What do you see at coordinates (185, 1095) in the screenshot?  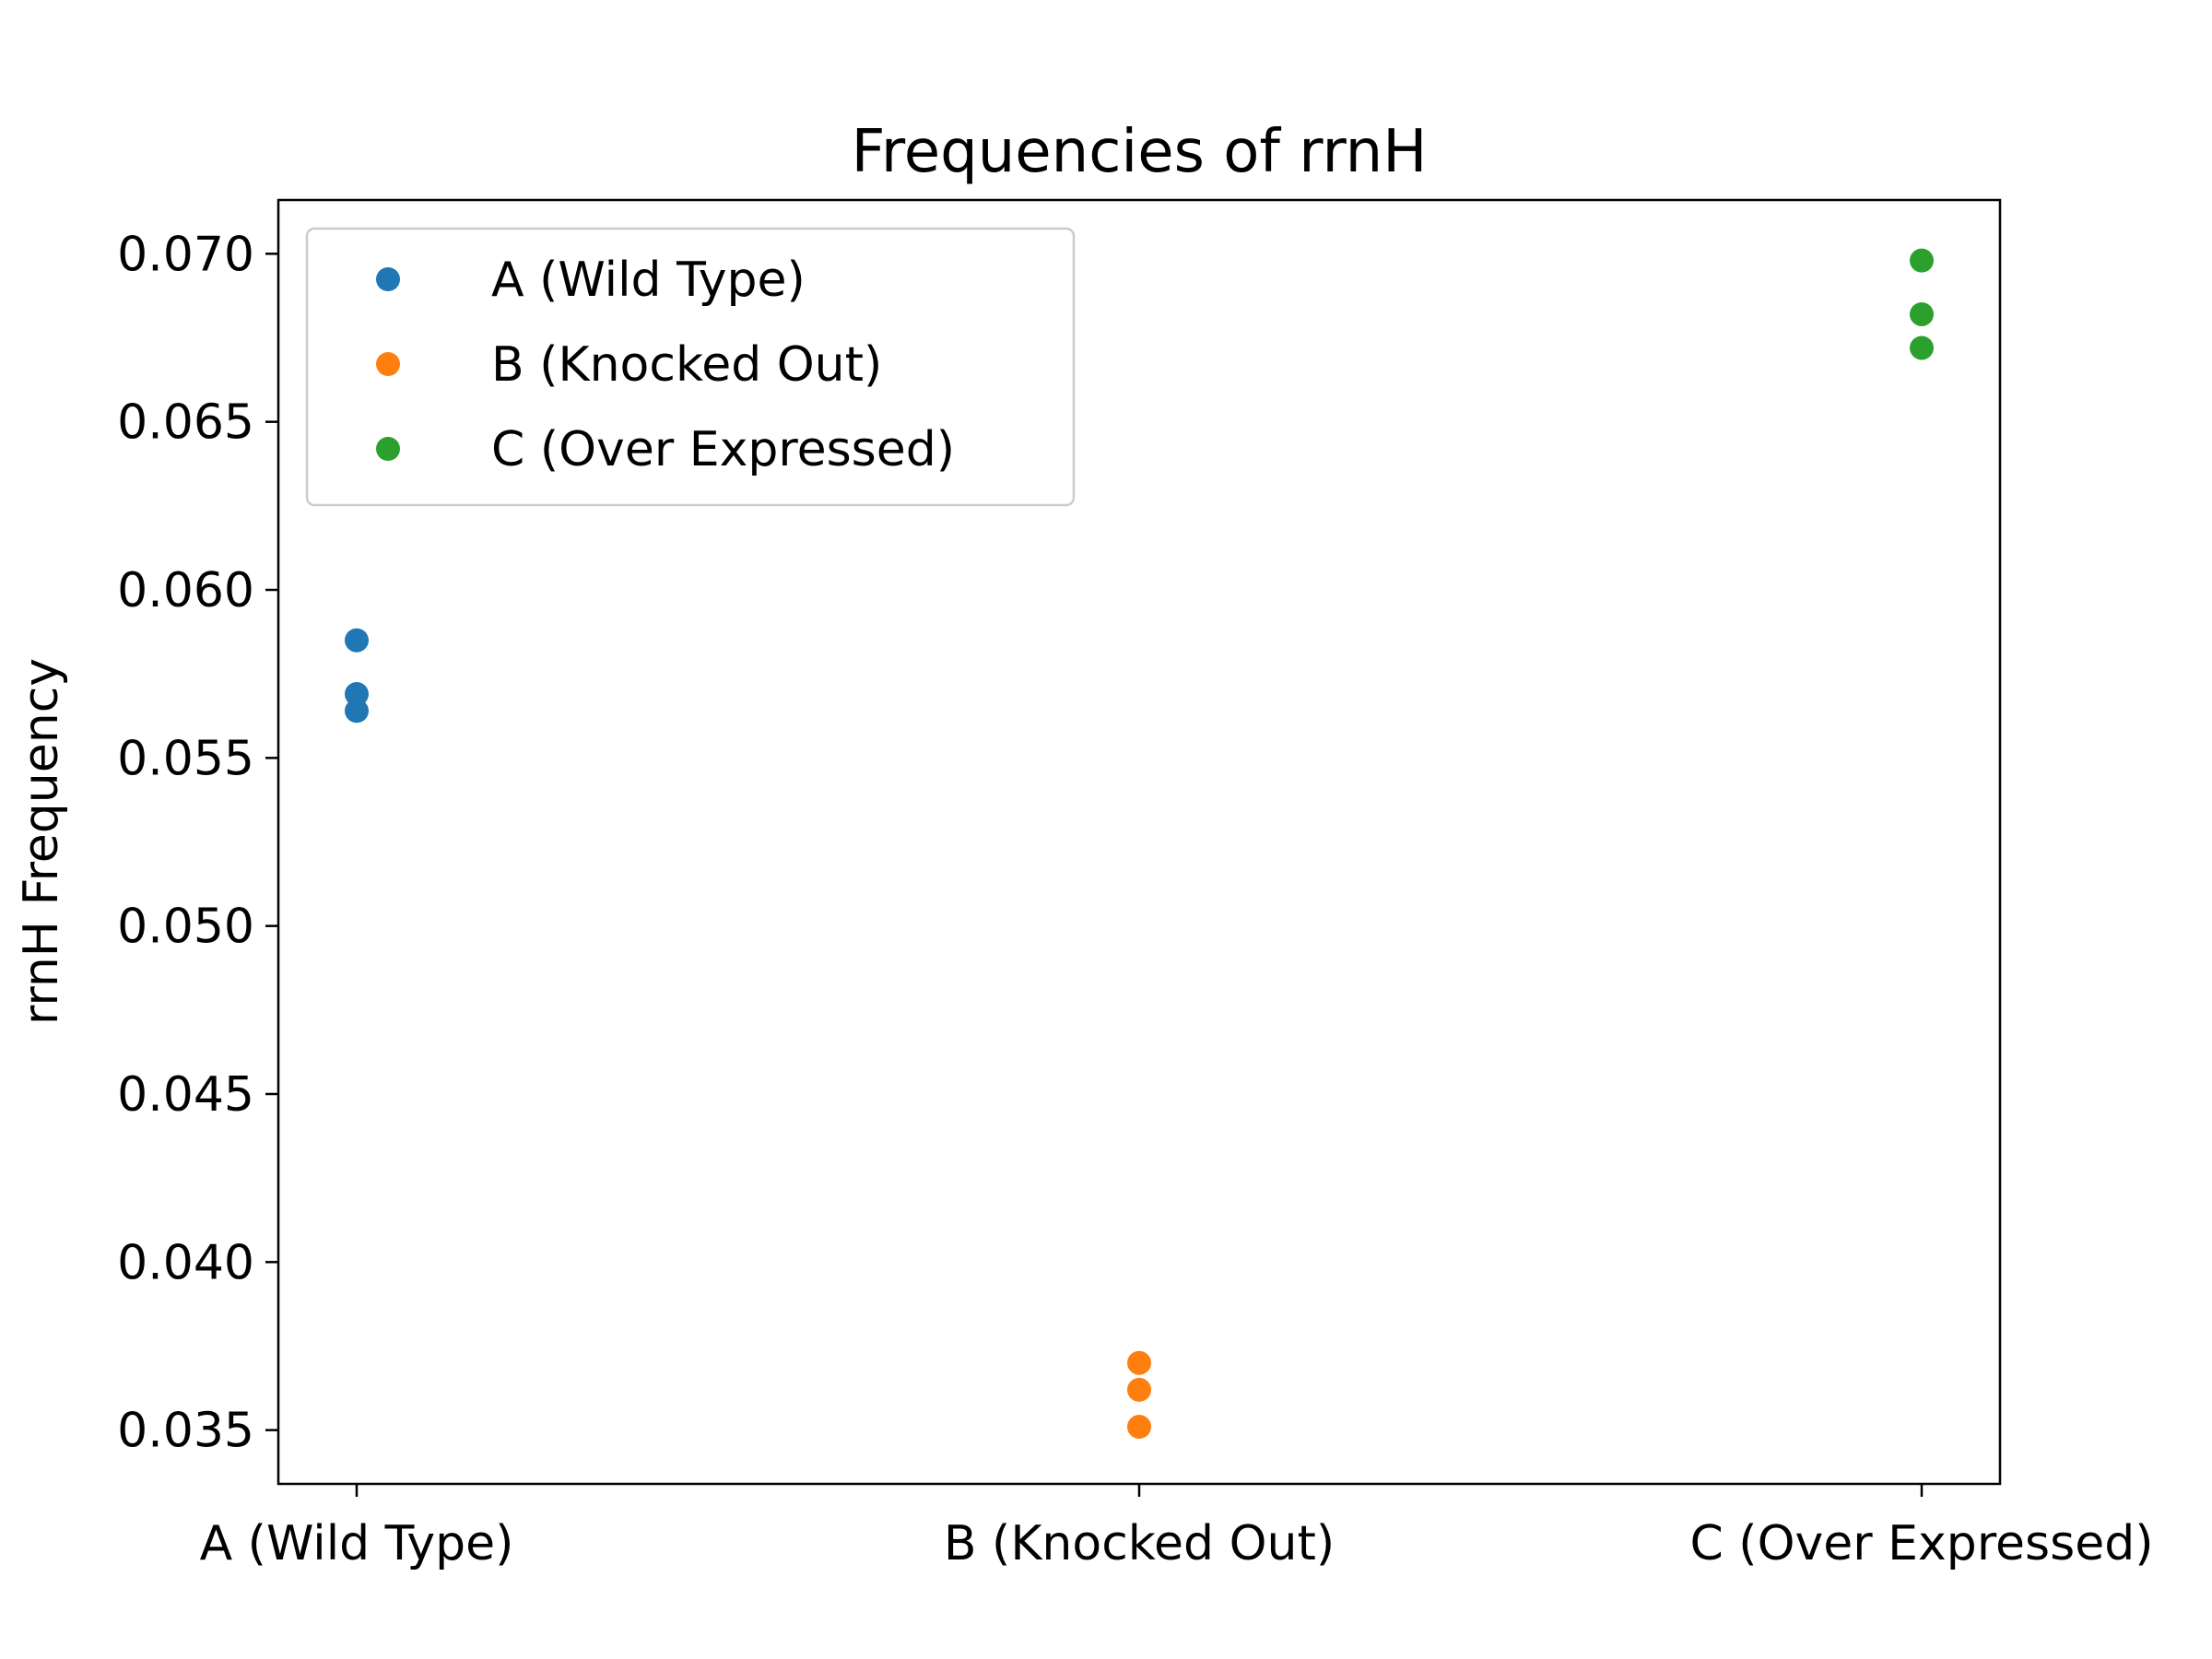 I see `y-tick-label: 0.045` at bounding box center [185, 1095].